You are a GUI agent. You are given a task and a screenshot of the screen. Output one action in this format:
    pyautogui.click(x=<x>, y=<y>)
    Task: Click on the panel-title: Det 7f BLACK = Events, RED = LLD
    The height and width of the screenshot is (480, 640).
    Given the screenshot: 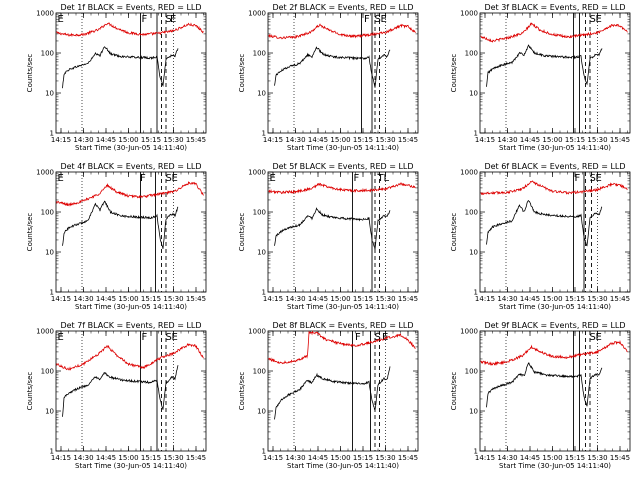 What is the action you would take?
    pyautogui.click(x=130, y=325)
    